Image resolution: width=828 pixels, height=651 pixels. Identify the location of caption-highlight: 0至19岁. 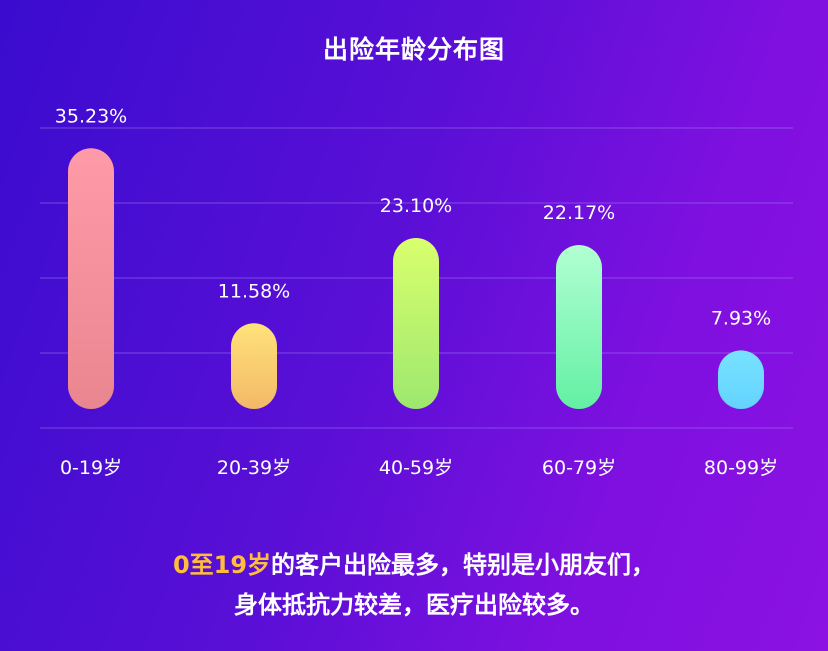
(222, 565).